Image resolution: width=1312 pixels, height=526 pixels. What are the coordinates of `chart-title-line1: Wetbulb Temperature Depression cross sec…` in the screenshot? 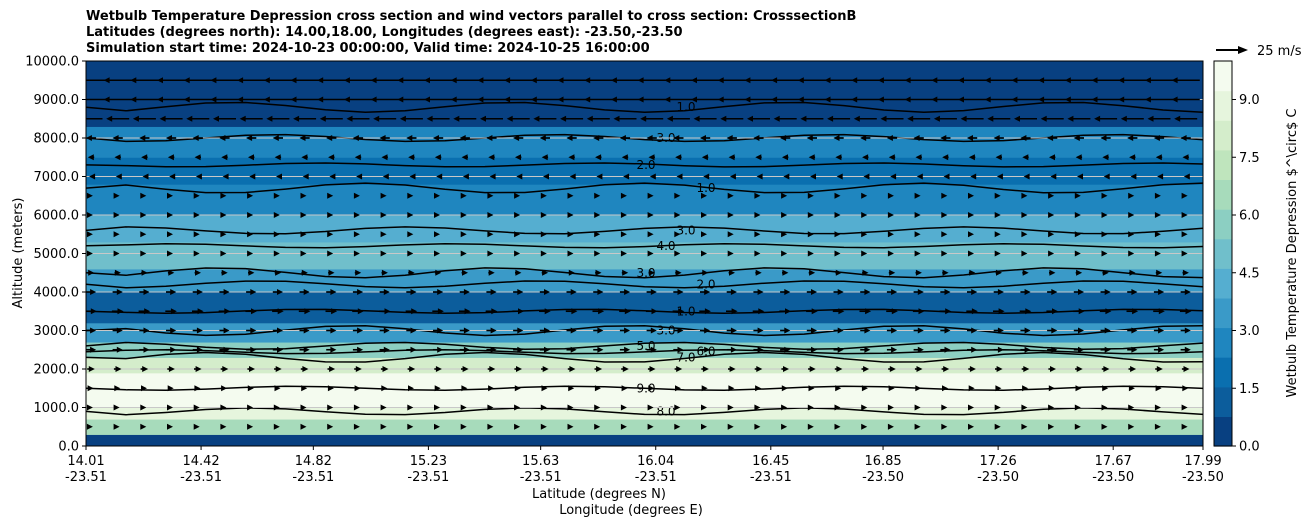 It's located at (471, 16).